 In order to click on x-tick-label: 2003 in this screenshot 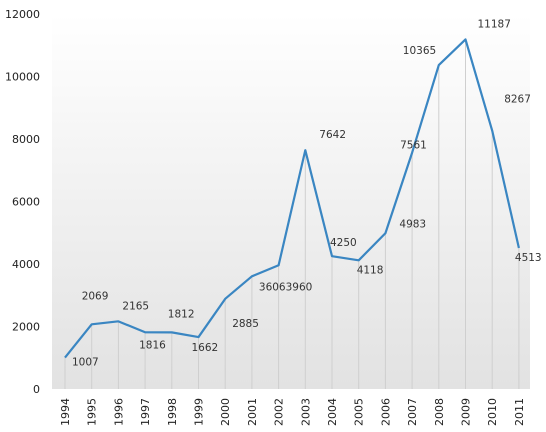, I will do `click(305, 412)`.